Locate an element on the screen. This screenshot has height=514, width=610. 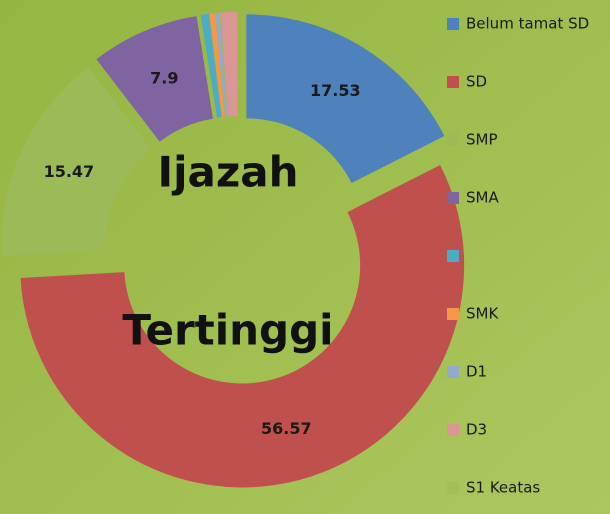
data-label: 15.47 is located at coordinates (69, 171).